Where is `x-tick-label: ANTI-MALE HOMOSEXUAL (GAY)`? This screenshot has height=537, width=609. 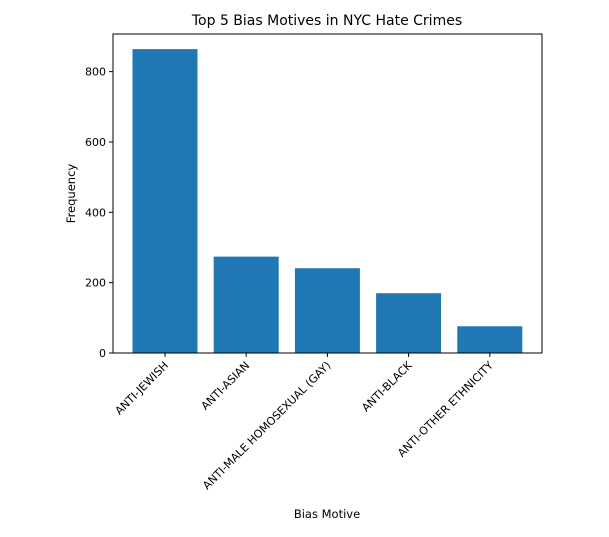 x-tick-label: ANTI-MALE HOMOSEXUAL (GAY) is located at coordinates (266, 425).